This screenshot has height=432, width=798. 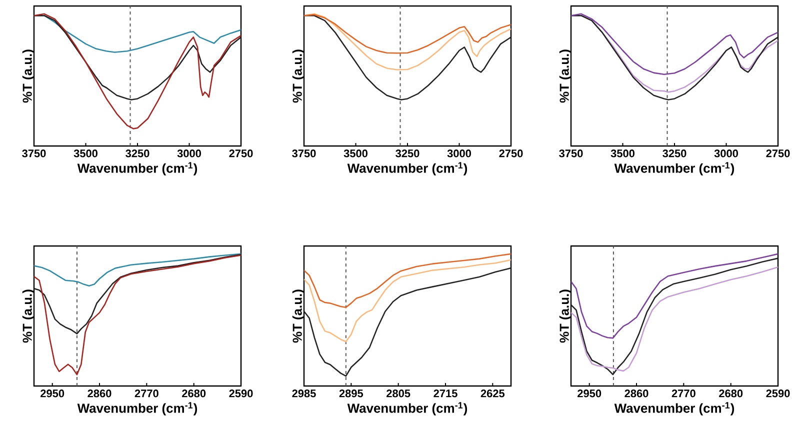 I want to click on x-tick-label: 2895, so click(x=351, y=394).